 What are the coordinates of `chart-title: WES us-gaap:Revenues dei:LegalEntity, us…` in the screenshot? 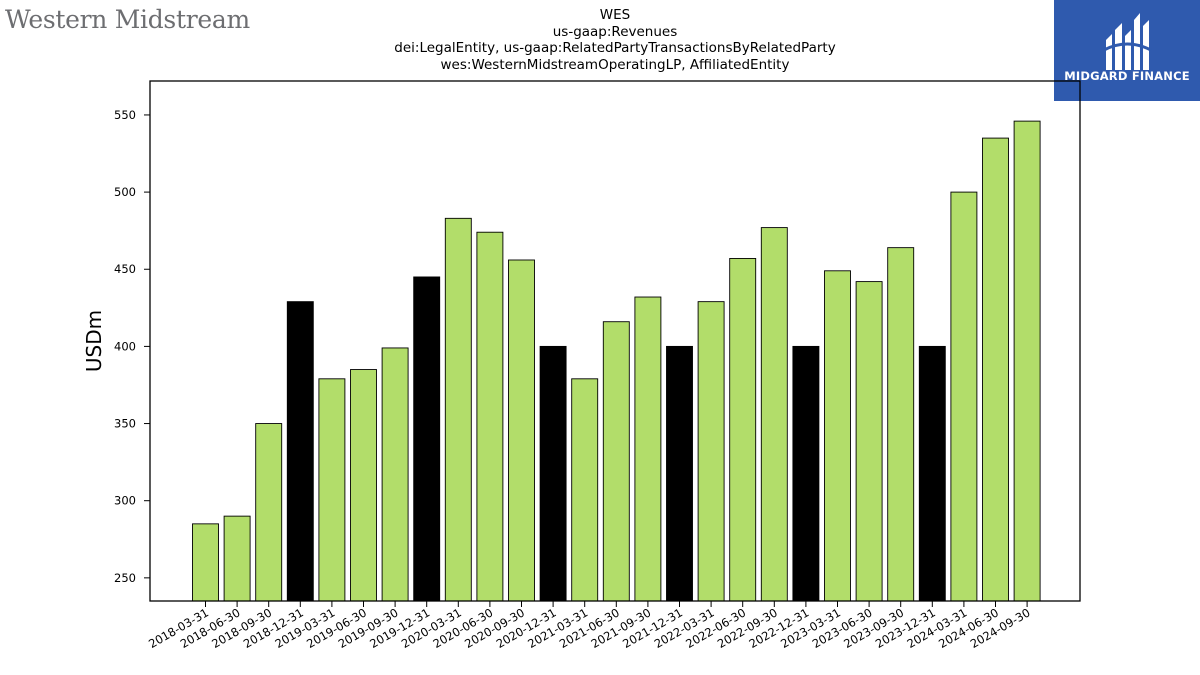 It's located at (615, 40).